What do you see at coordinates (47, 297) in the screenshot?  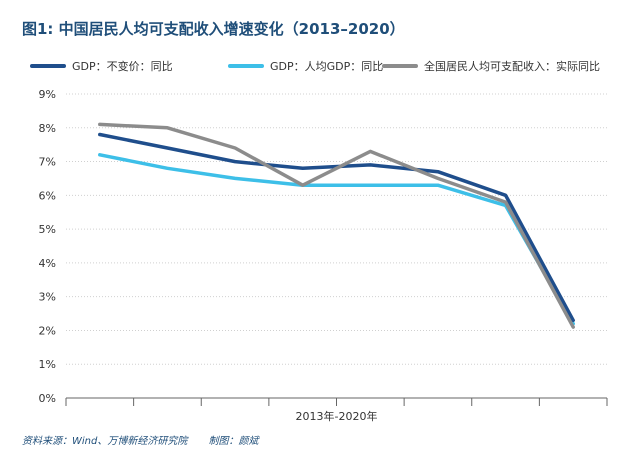 I see `y-tick-label: 3%` at bounding box center [47, 297].